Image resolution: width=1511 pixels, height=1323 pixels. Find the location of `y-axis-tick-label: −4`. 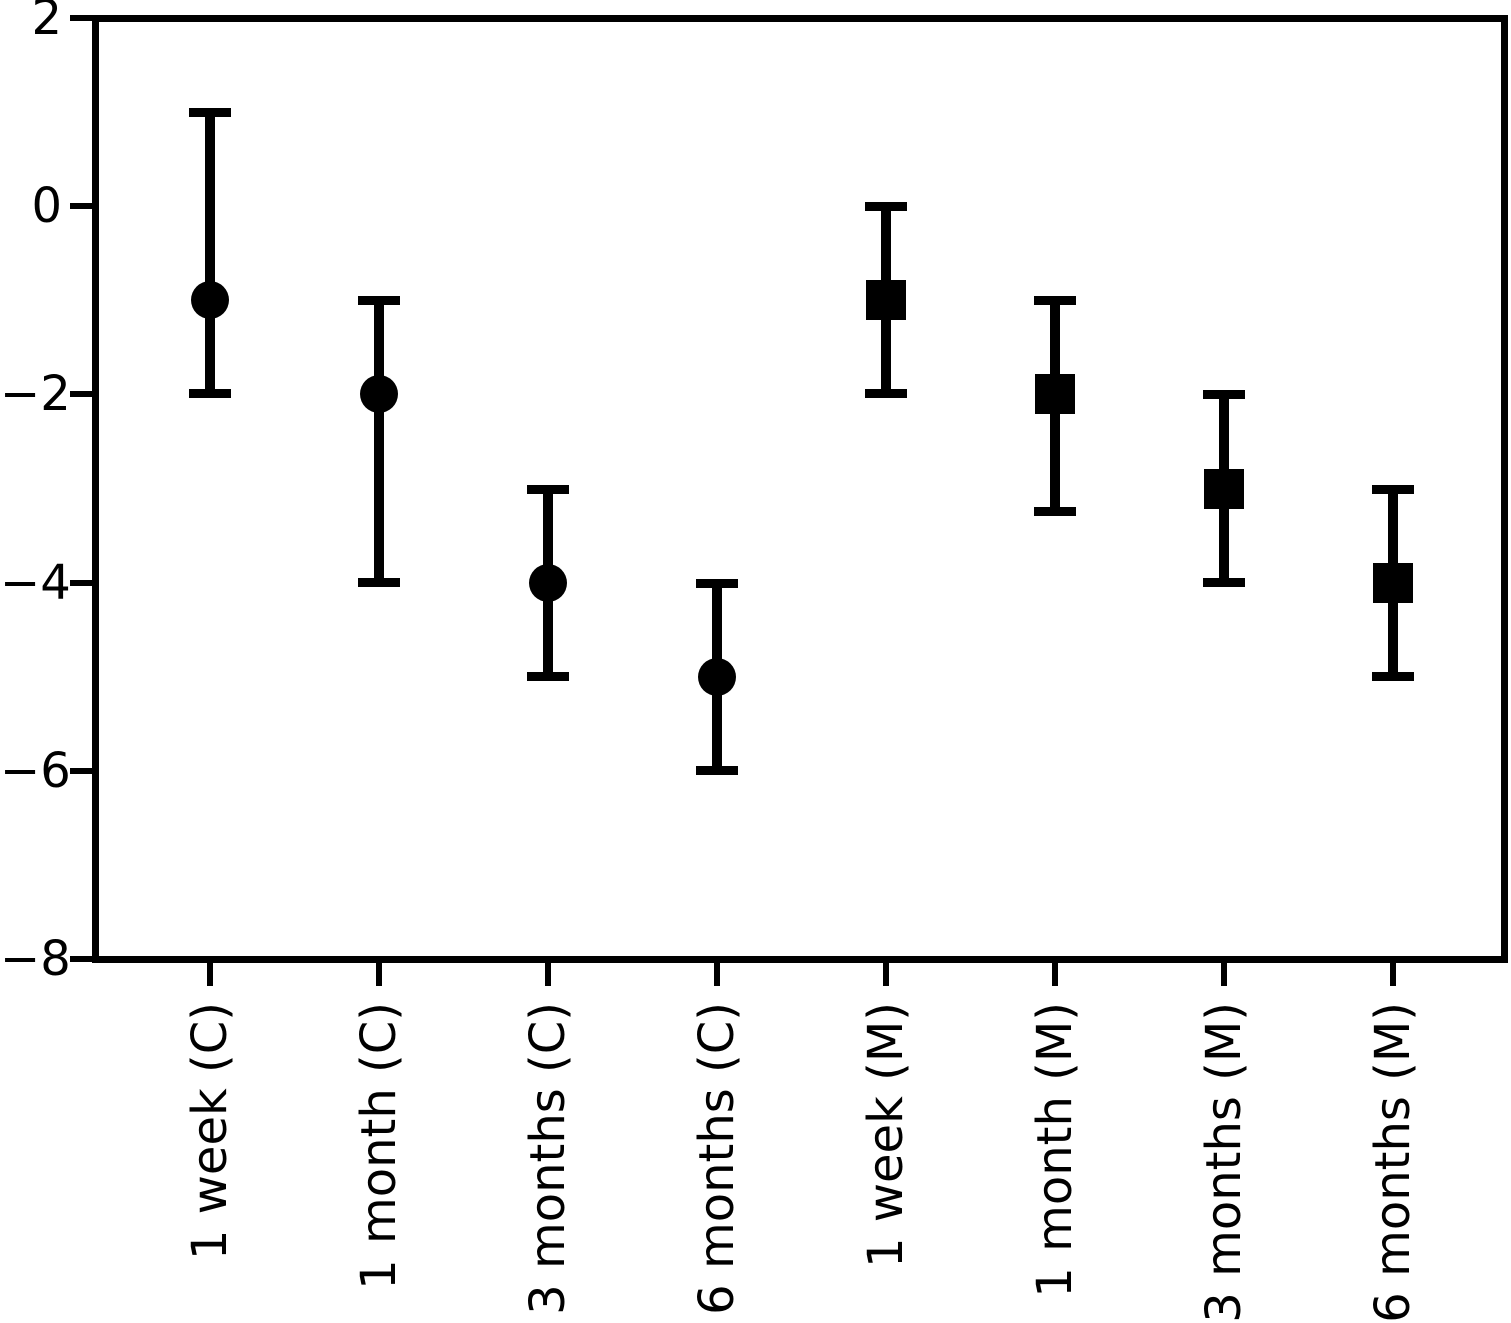

y-axis-tick-label: −4 is located at coordinates (35, 582).